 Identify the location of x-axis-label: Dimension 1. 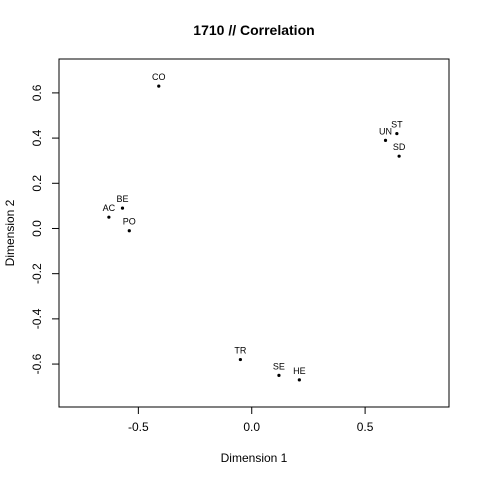
(254, 458).